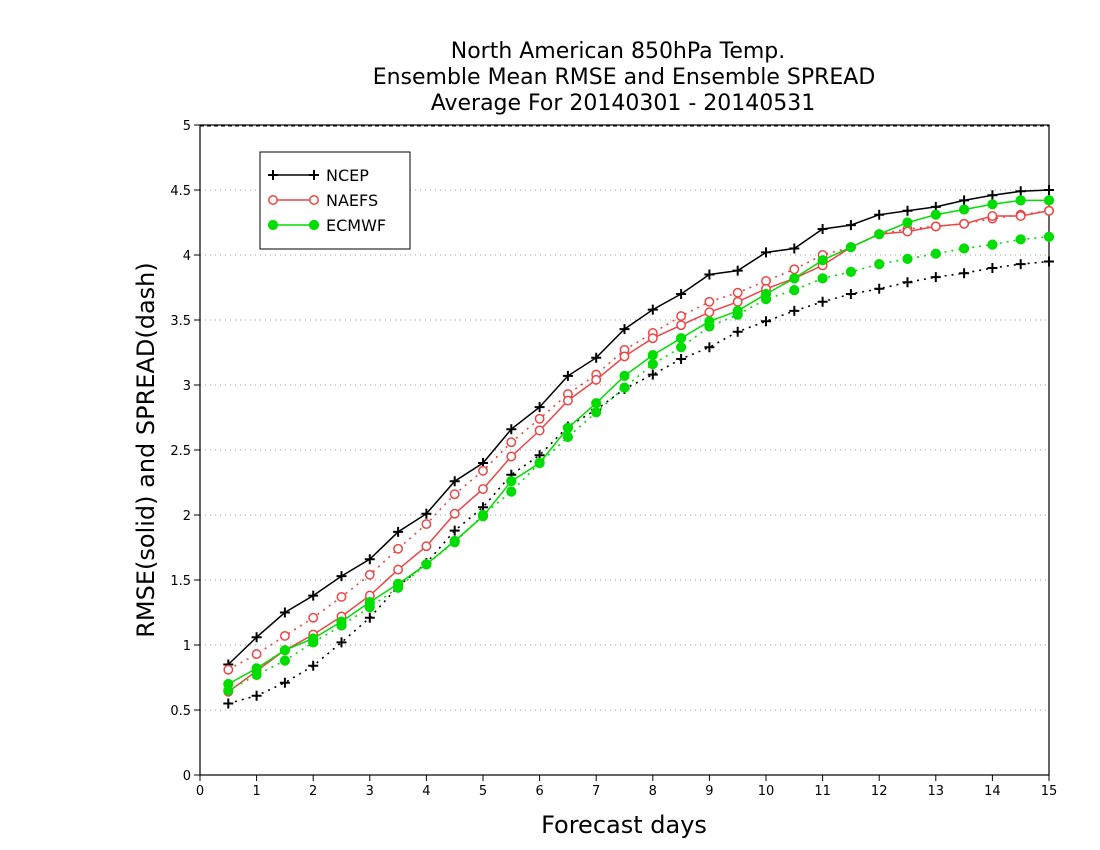  I want to click on y-tick-label: 1.5, so click(180, 581).